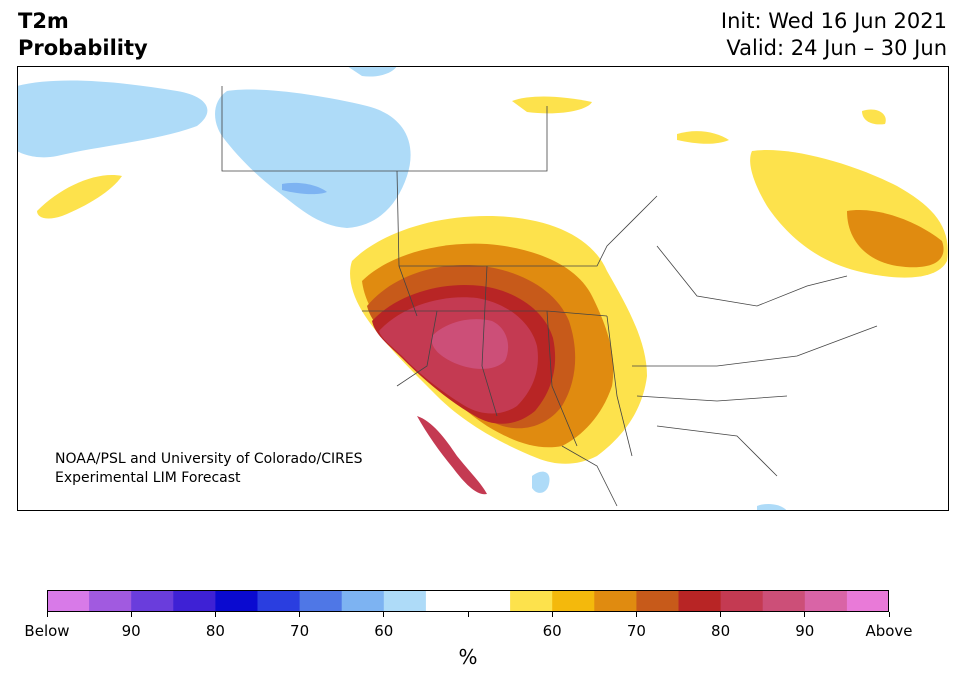 The width and height of the screenshot is (959, 680). Describe the element at coordinates (47, 631) in the screenshot. I see `colorbar-tick-label: Below` at that location.